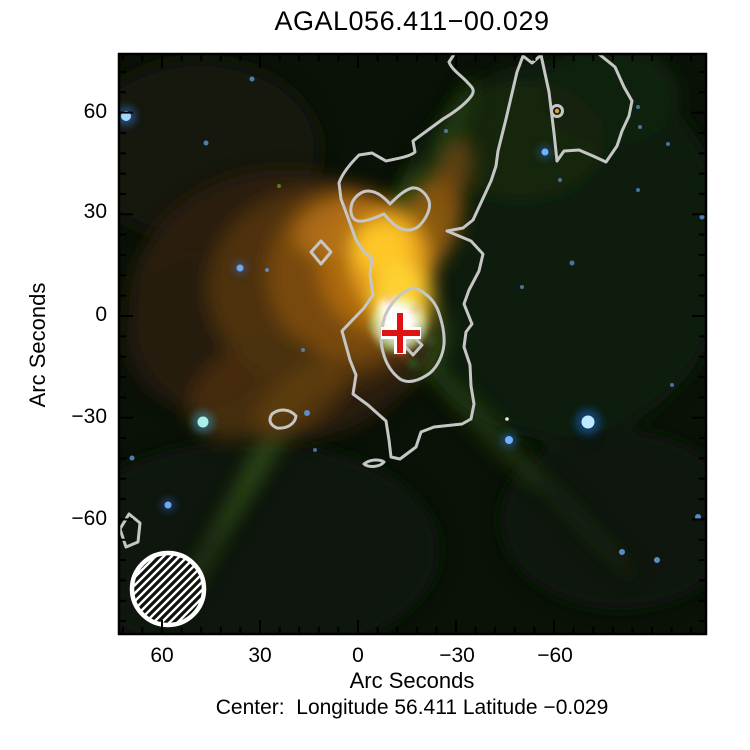 The height and width of the screenshot is (750, 750). I want to click on contour-diamond-left, so click(321, 252).